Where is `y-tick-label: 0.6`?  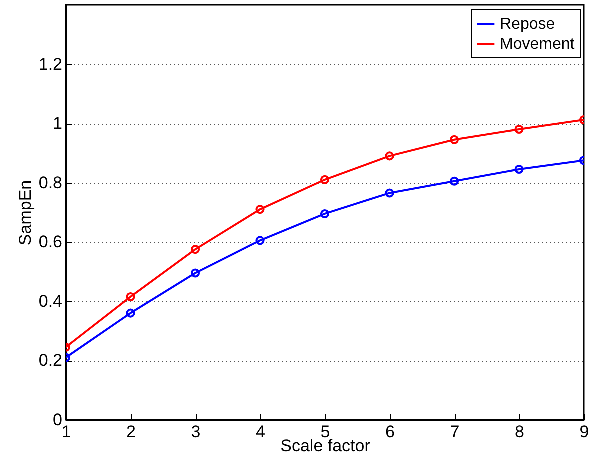 y-tick-label: 0.6 is located at coordinates (50, 242).